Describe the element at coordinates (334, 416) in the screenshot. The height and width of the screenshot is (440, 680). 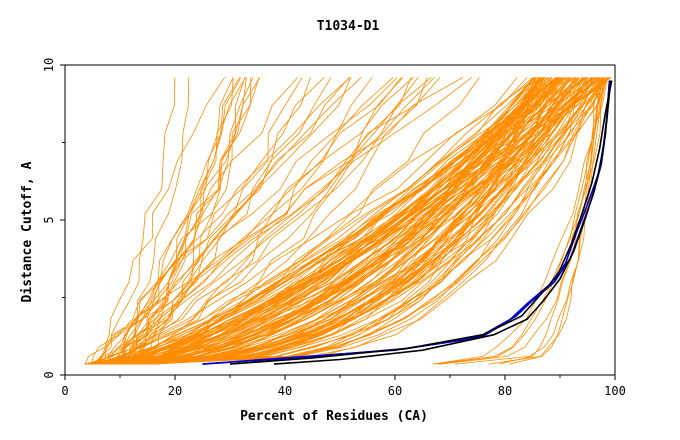
I see `x-axis-label: Percent of Residues (CA)` at that location.